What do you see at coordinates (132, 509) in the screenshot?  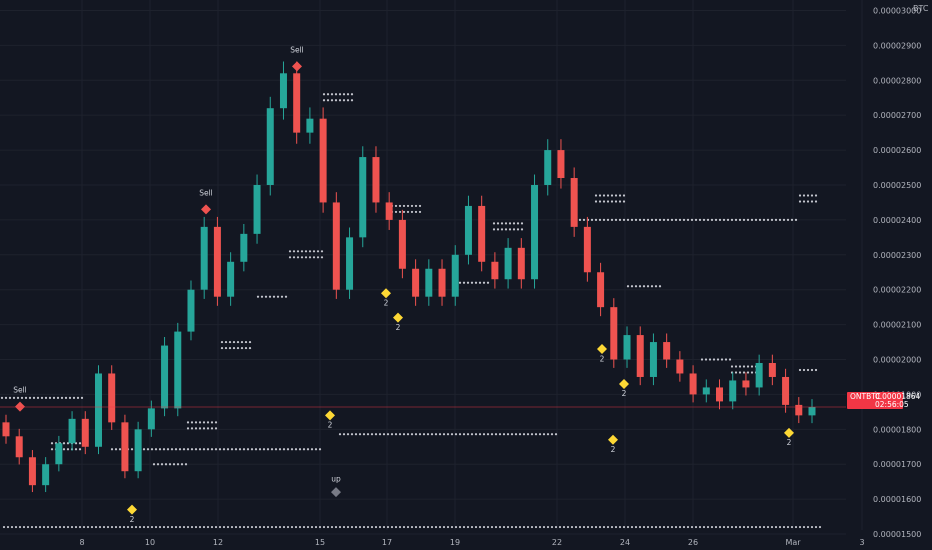 I see `buy-signal-marker` at bounding box center [132, 509].